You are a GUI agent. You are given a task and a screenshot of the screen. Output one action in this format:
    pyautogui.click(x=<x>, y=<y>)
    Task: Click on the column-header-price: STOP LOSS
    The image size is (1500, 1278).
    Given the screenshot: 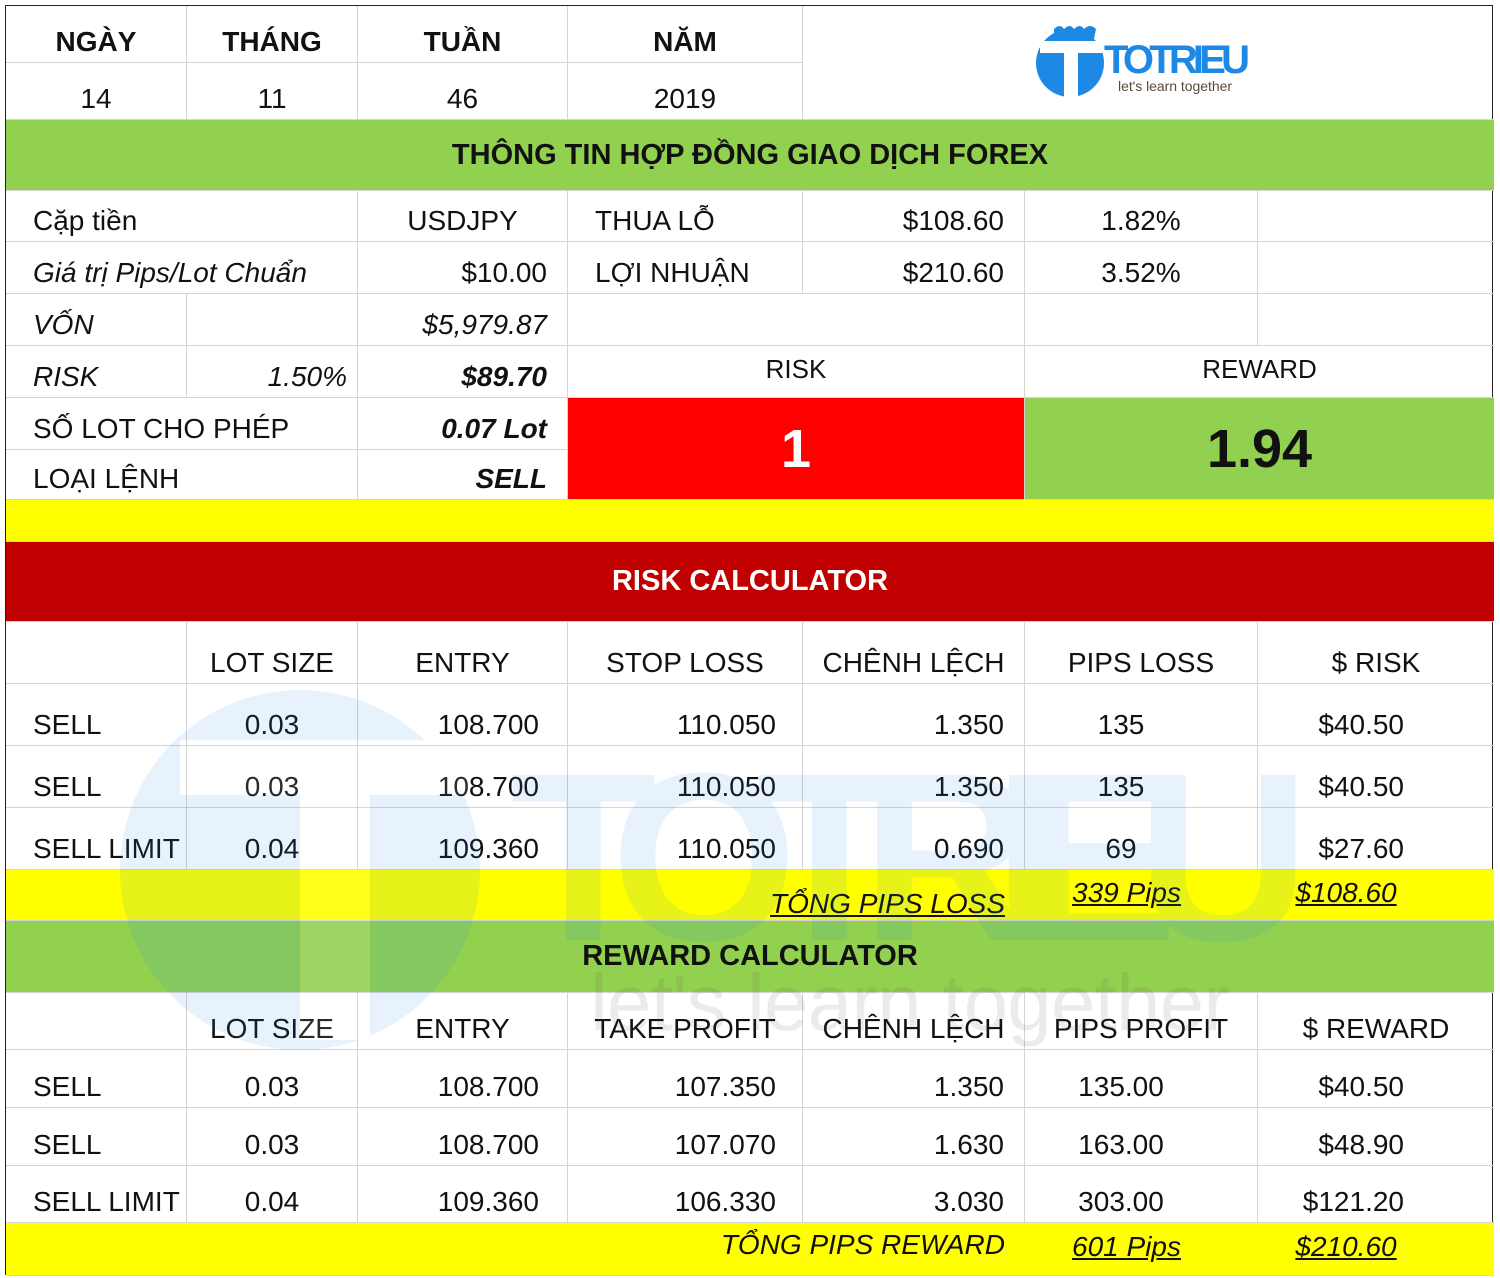 What is the action you would take?
    pyautogui.click(x=685, y=653)
    